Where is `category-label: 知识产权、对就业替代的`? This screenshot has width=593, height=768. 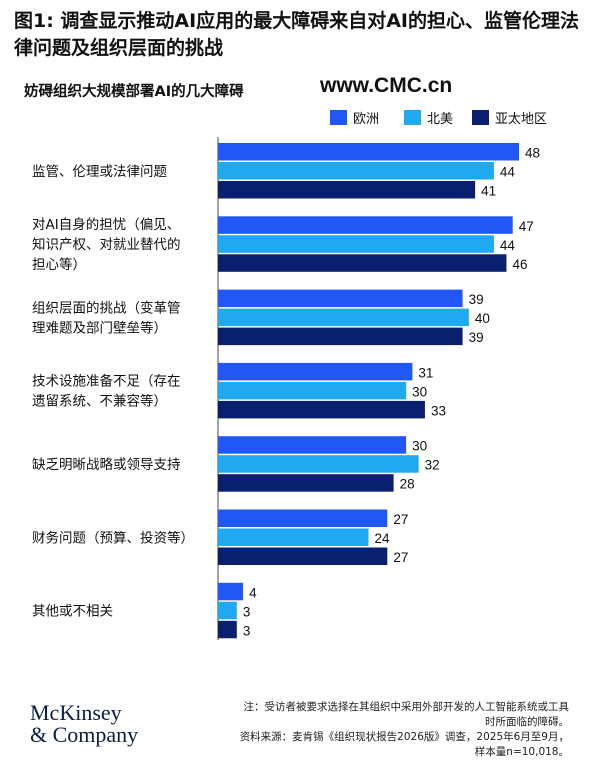 category-label: 知识产权、对就业替代的 is located at coordinates (106, 244).